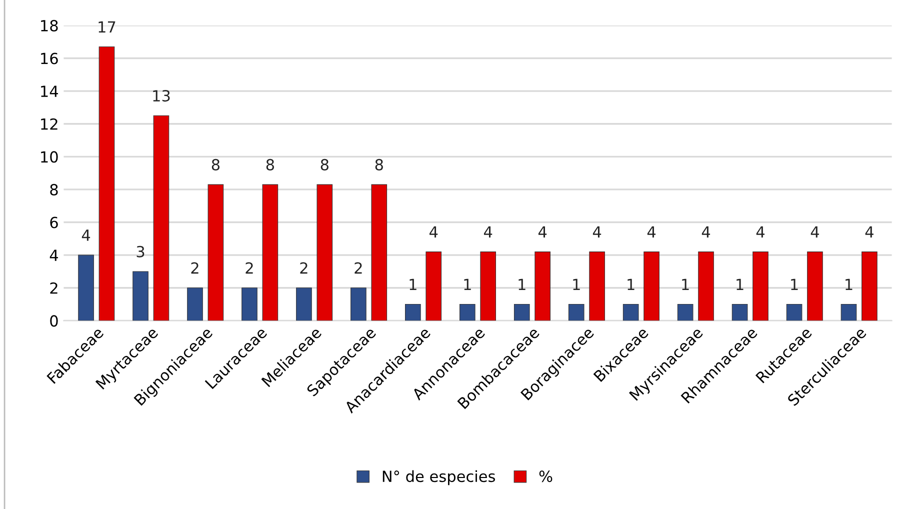  I want to click on legend-label: %, so click(545, 476).